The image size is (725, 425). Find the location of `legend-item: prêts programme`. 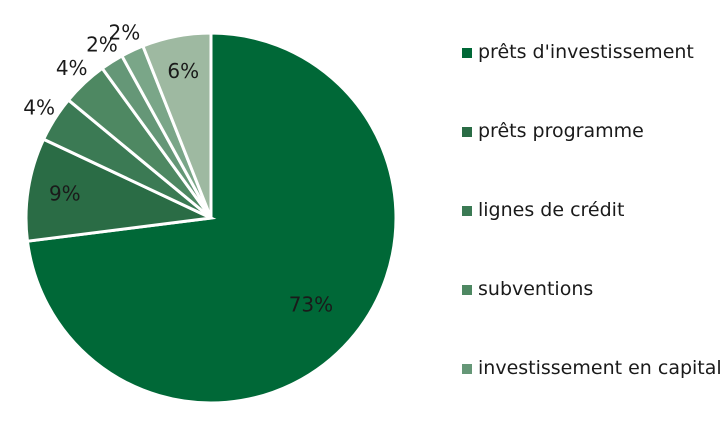

legend-item: prêts programme is located at coordinates (592, 158).